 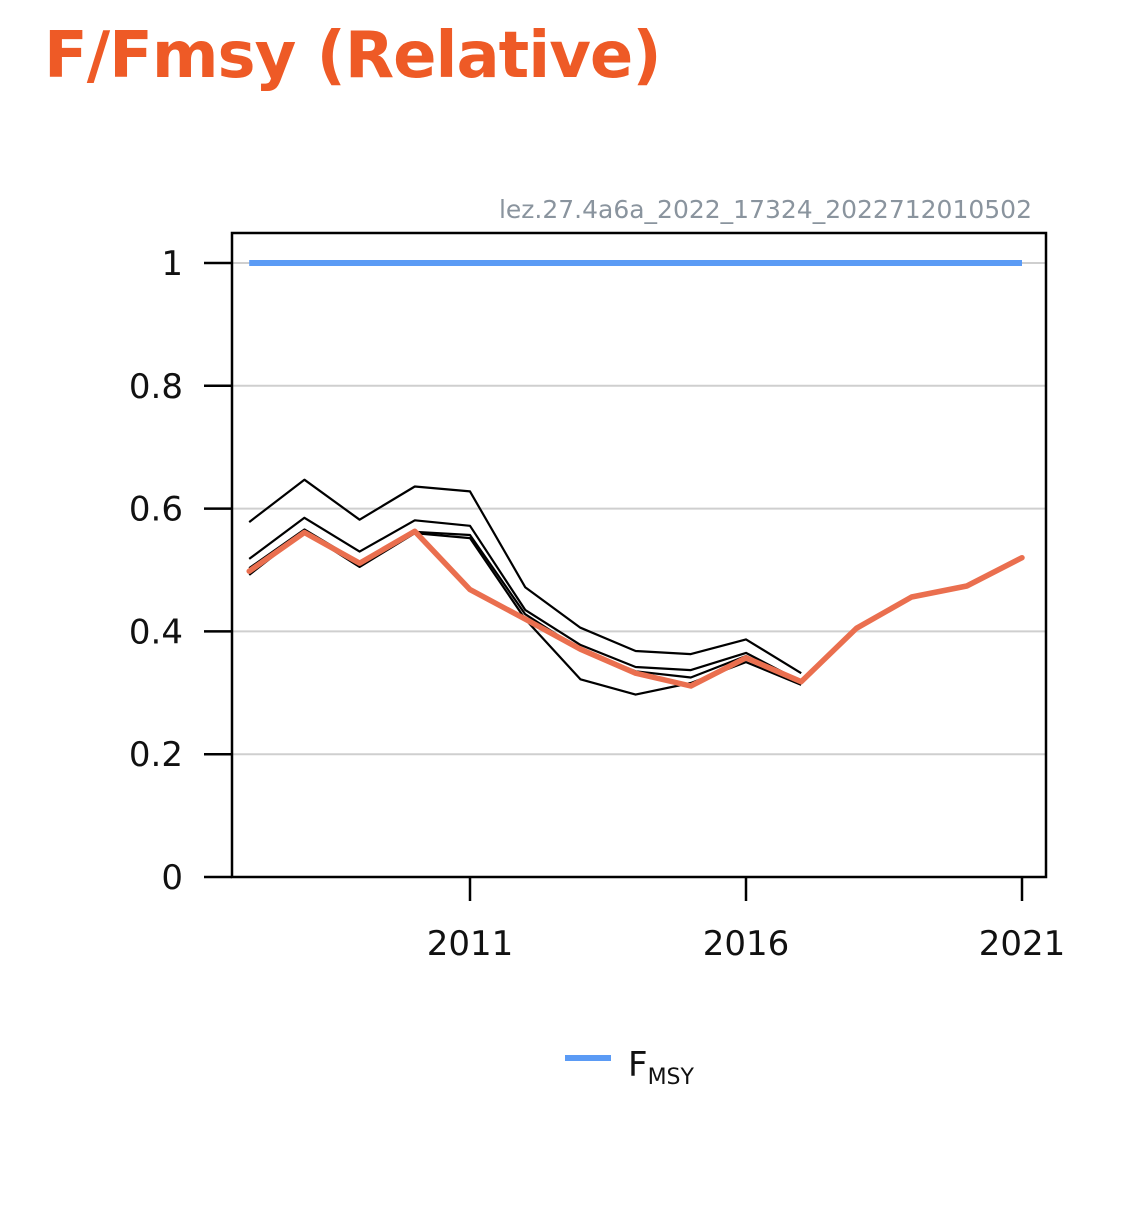 I want to click on legend: FMSY, so click(x=630, y=1067).